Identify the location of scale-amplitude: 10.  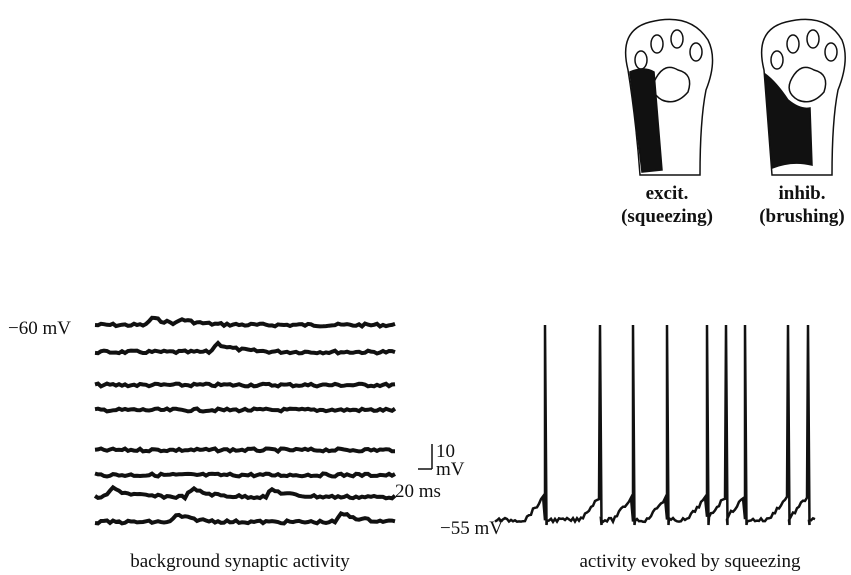
(445, 451).